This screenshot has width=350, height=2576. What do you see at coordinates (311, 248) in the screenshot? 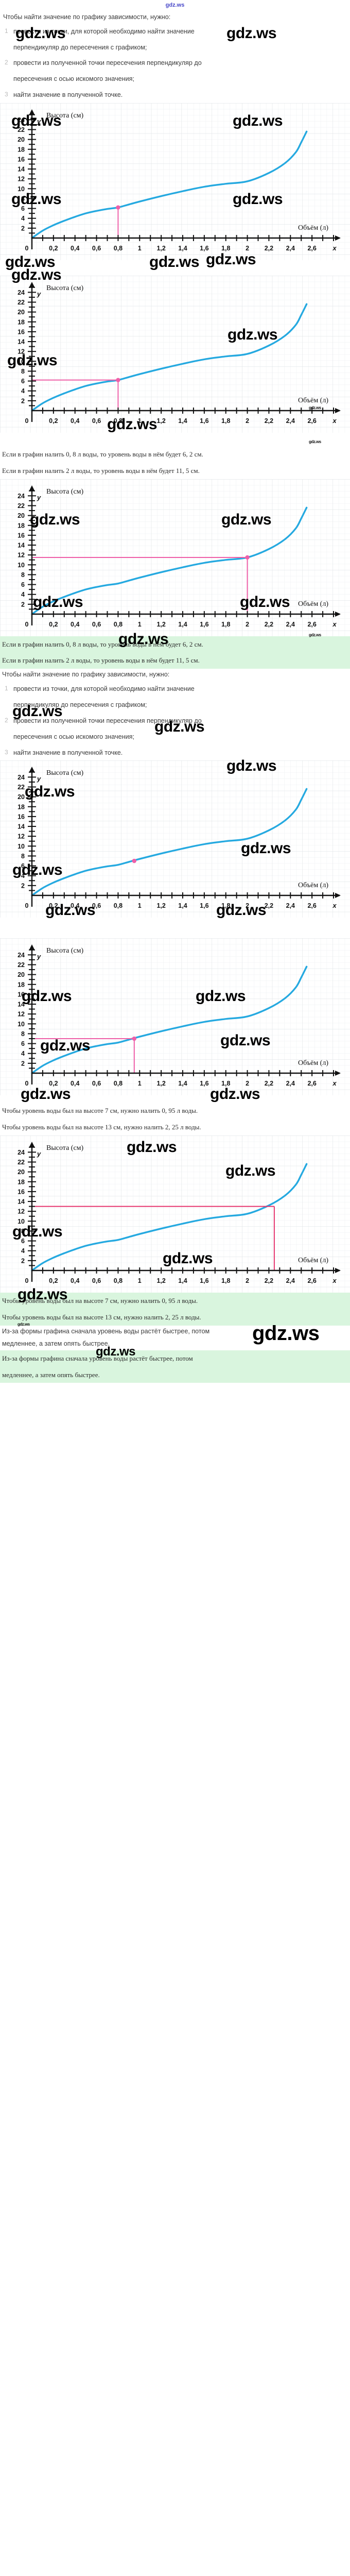
I see `svg-text: 2,6` at bounding box center [311, 248].